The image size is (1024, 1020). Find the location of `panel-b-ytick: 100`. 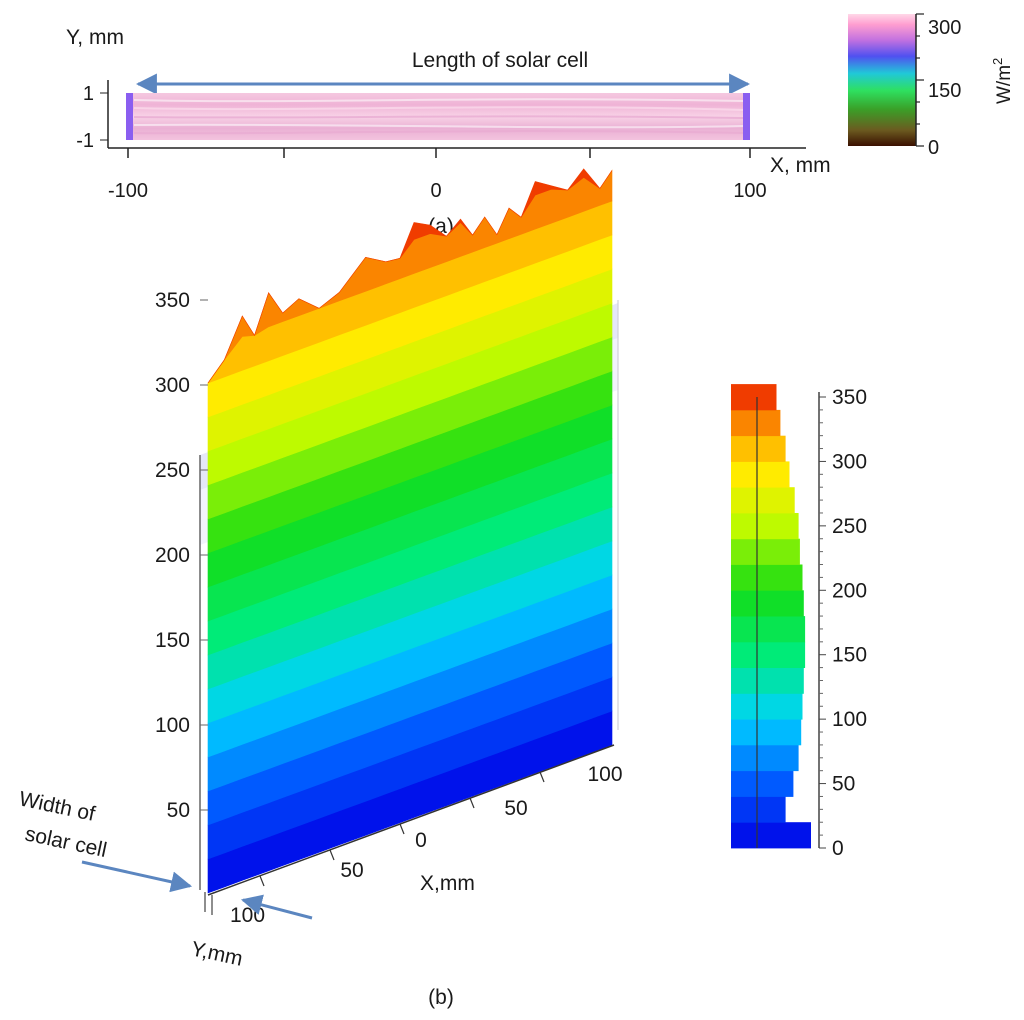

panel-b-ytick: 100 is located at coordinates (247, 915).